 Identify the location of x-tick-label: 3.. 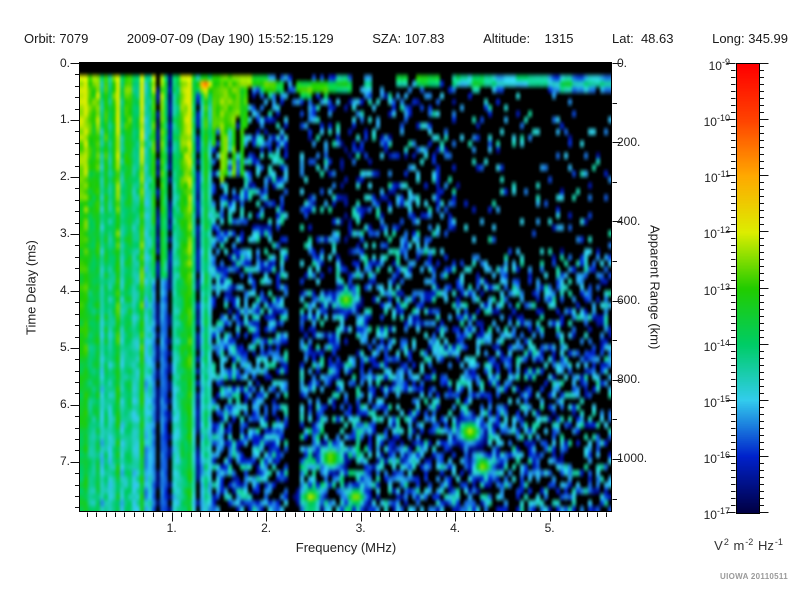
(360, 528).